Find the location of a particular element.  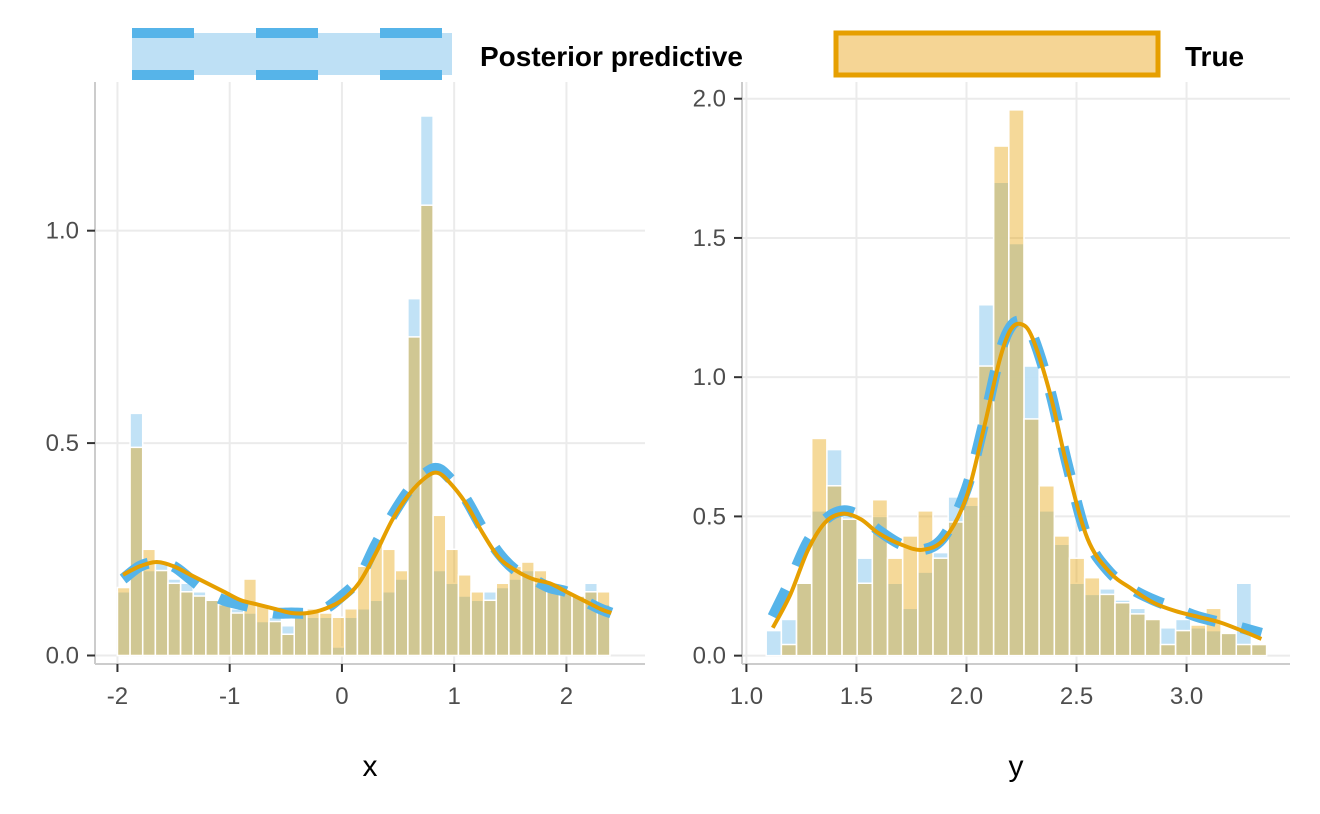

xtick-label-x-3: 1 is located at coordinates (454, 696).